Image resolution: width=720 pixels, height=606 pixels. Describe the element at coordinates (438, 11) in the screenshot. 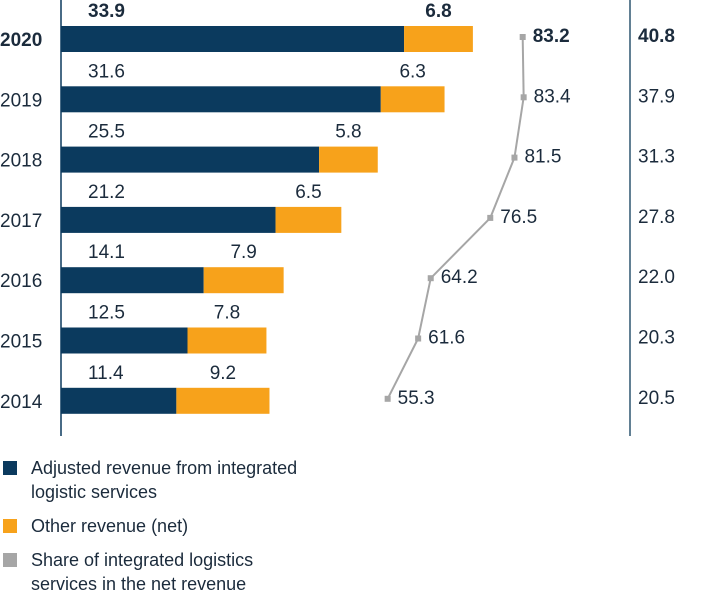

I see `value-label: 6.8` at that location.